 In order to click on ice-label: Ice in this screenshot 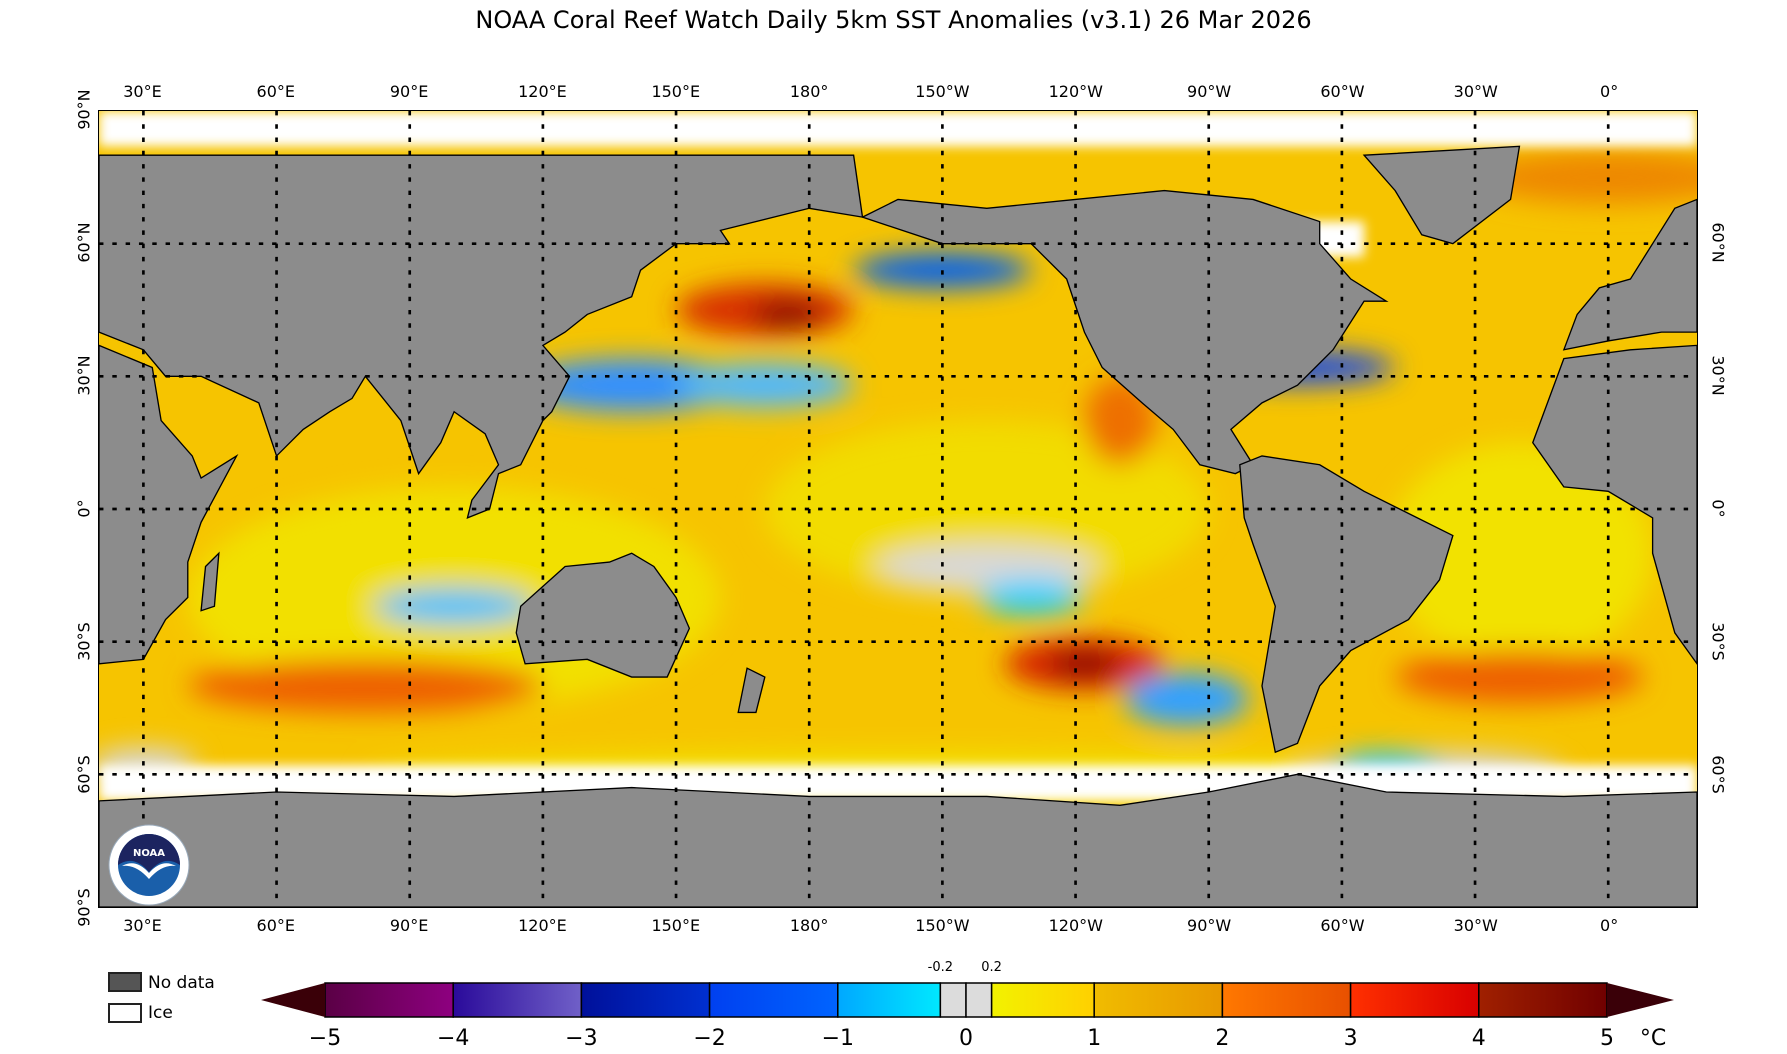, I will do `click(160, 1013)`.